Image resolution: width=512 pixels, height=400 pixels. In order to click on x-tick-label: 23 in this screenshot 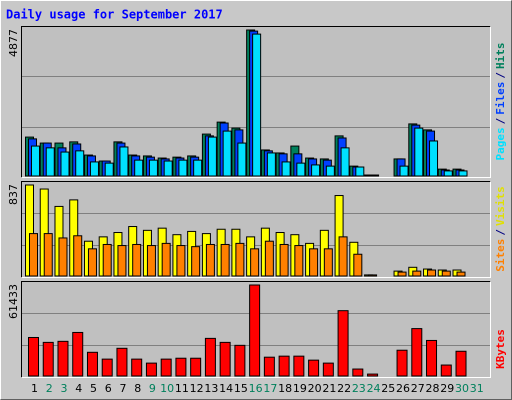, I will do `click(359, 388)`.